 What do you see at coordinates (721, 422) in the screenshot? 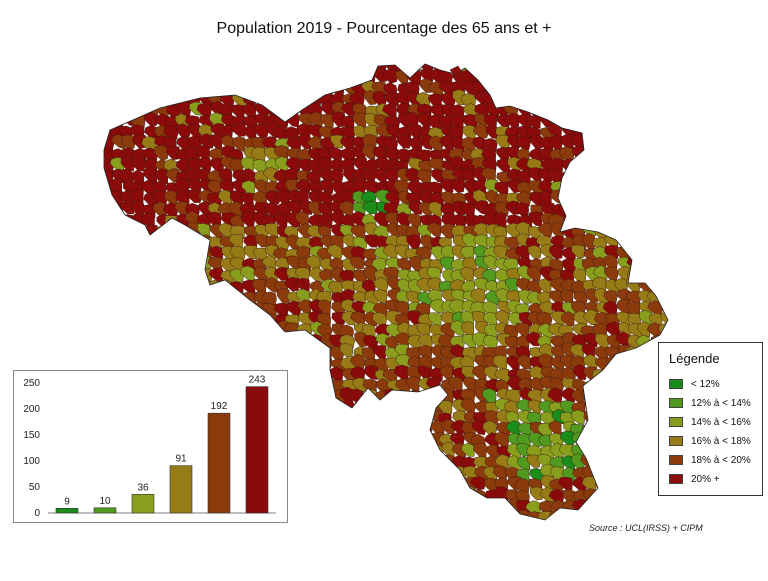
I see `legend-label: 14% à < 16%` at bounding box center [721, 422].